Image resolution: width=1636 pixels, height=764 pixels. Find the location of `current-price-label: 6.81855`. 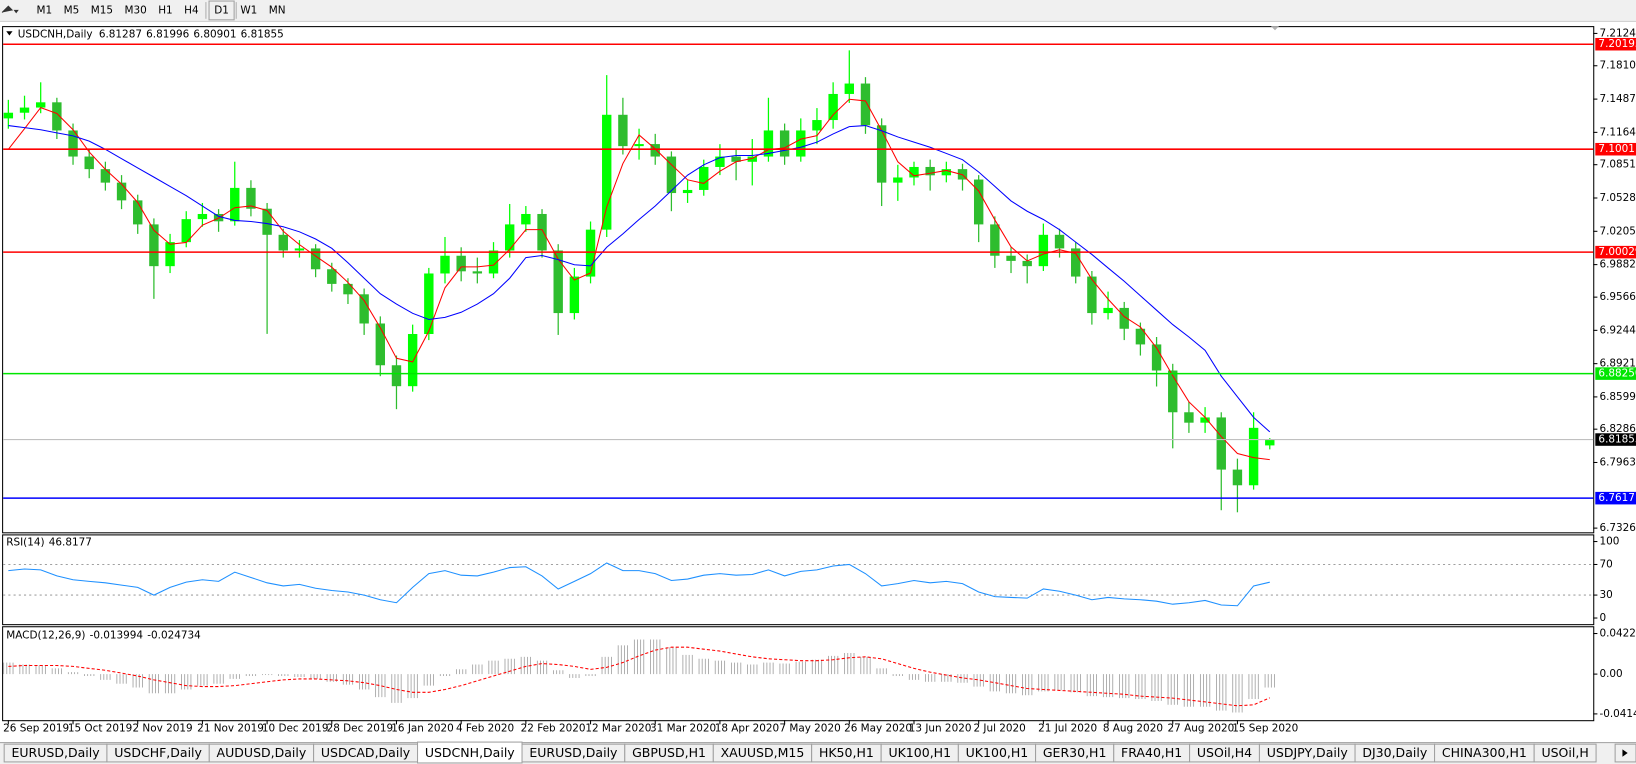

current-price-label: 6.81855 is located at coordinates (1617, 440).